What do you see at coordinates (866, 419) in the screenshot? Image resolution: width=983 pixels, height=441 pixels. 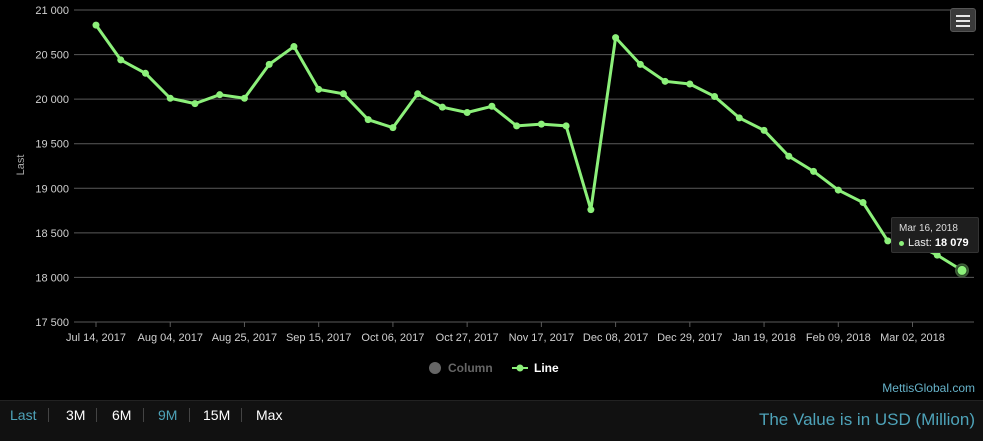 I see `value-unit-note: The Value is in USD (Million)` at bounding box center [866, 419].